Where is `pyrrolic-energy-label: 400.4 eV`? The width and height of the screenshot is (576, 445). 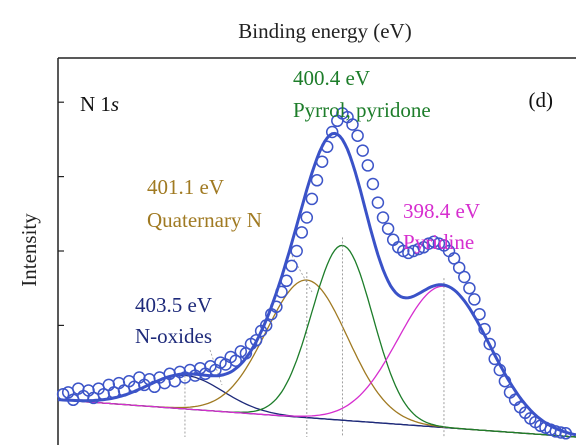
pyrrolic-energy-label: 400.4 eV is located at coordinates (331, 78).